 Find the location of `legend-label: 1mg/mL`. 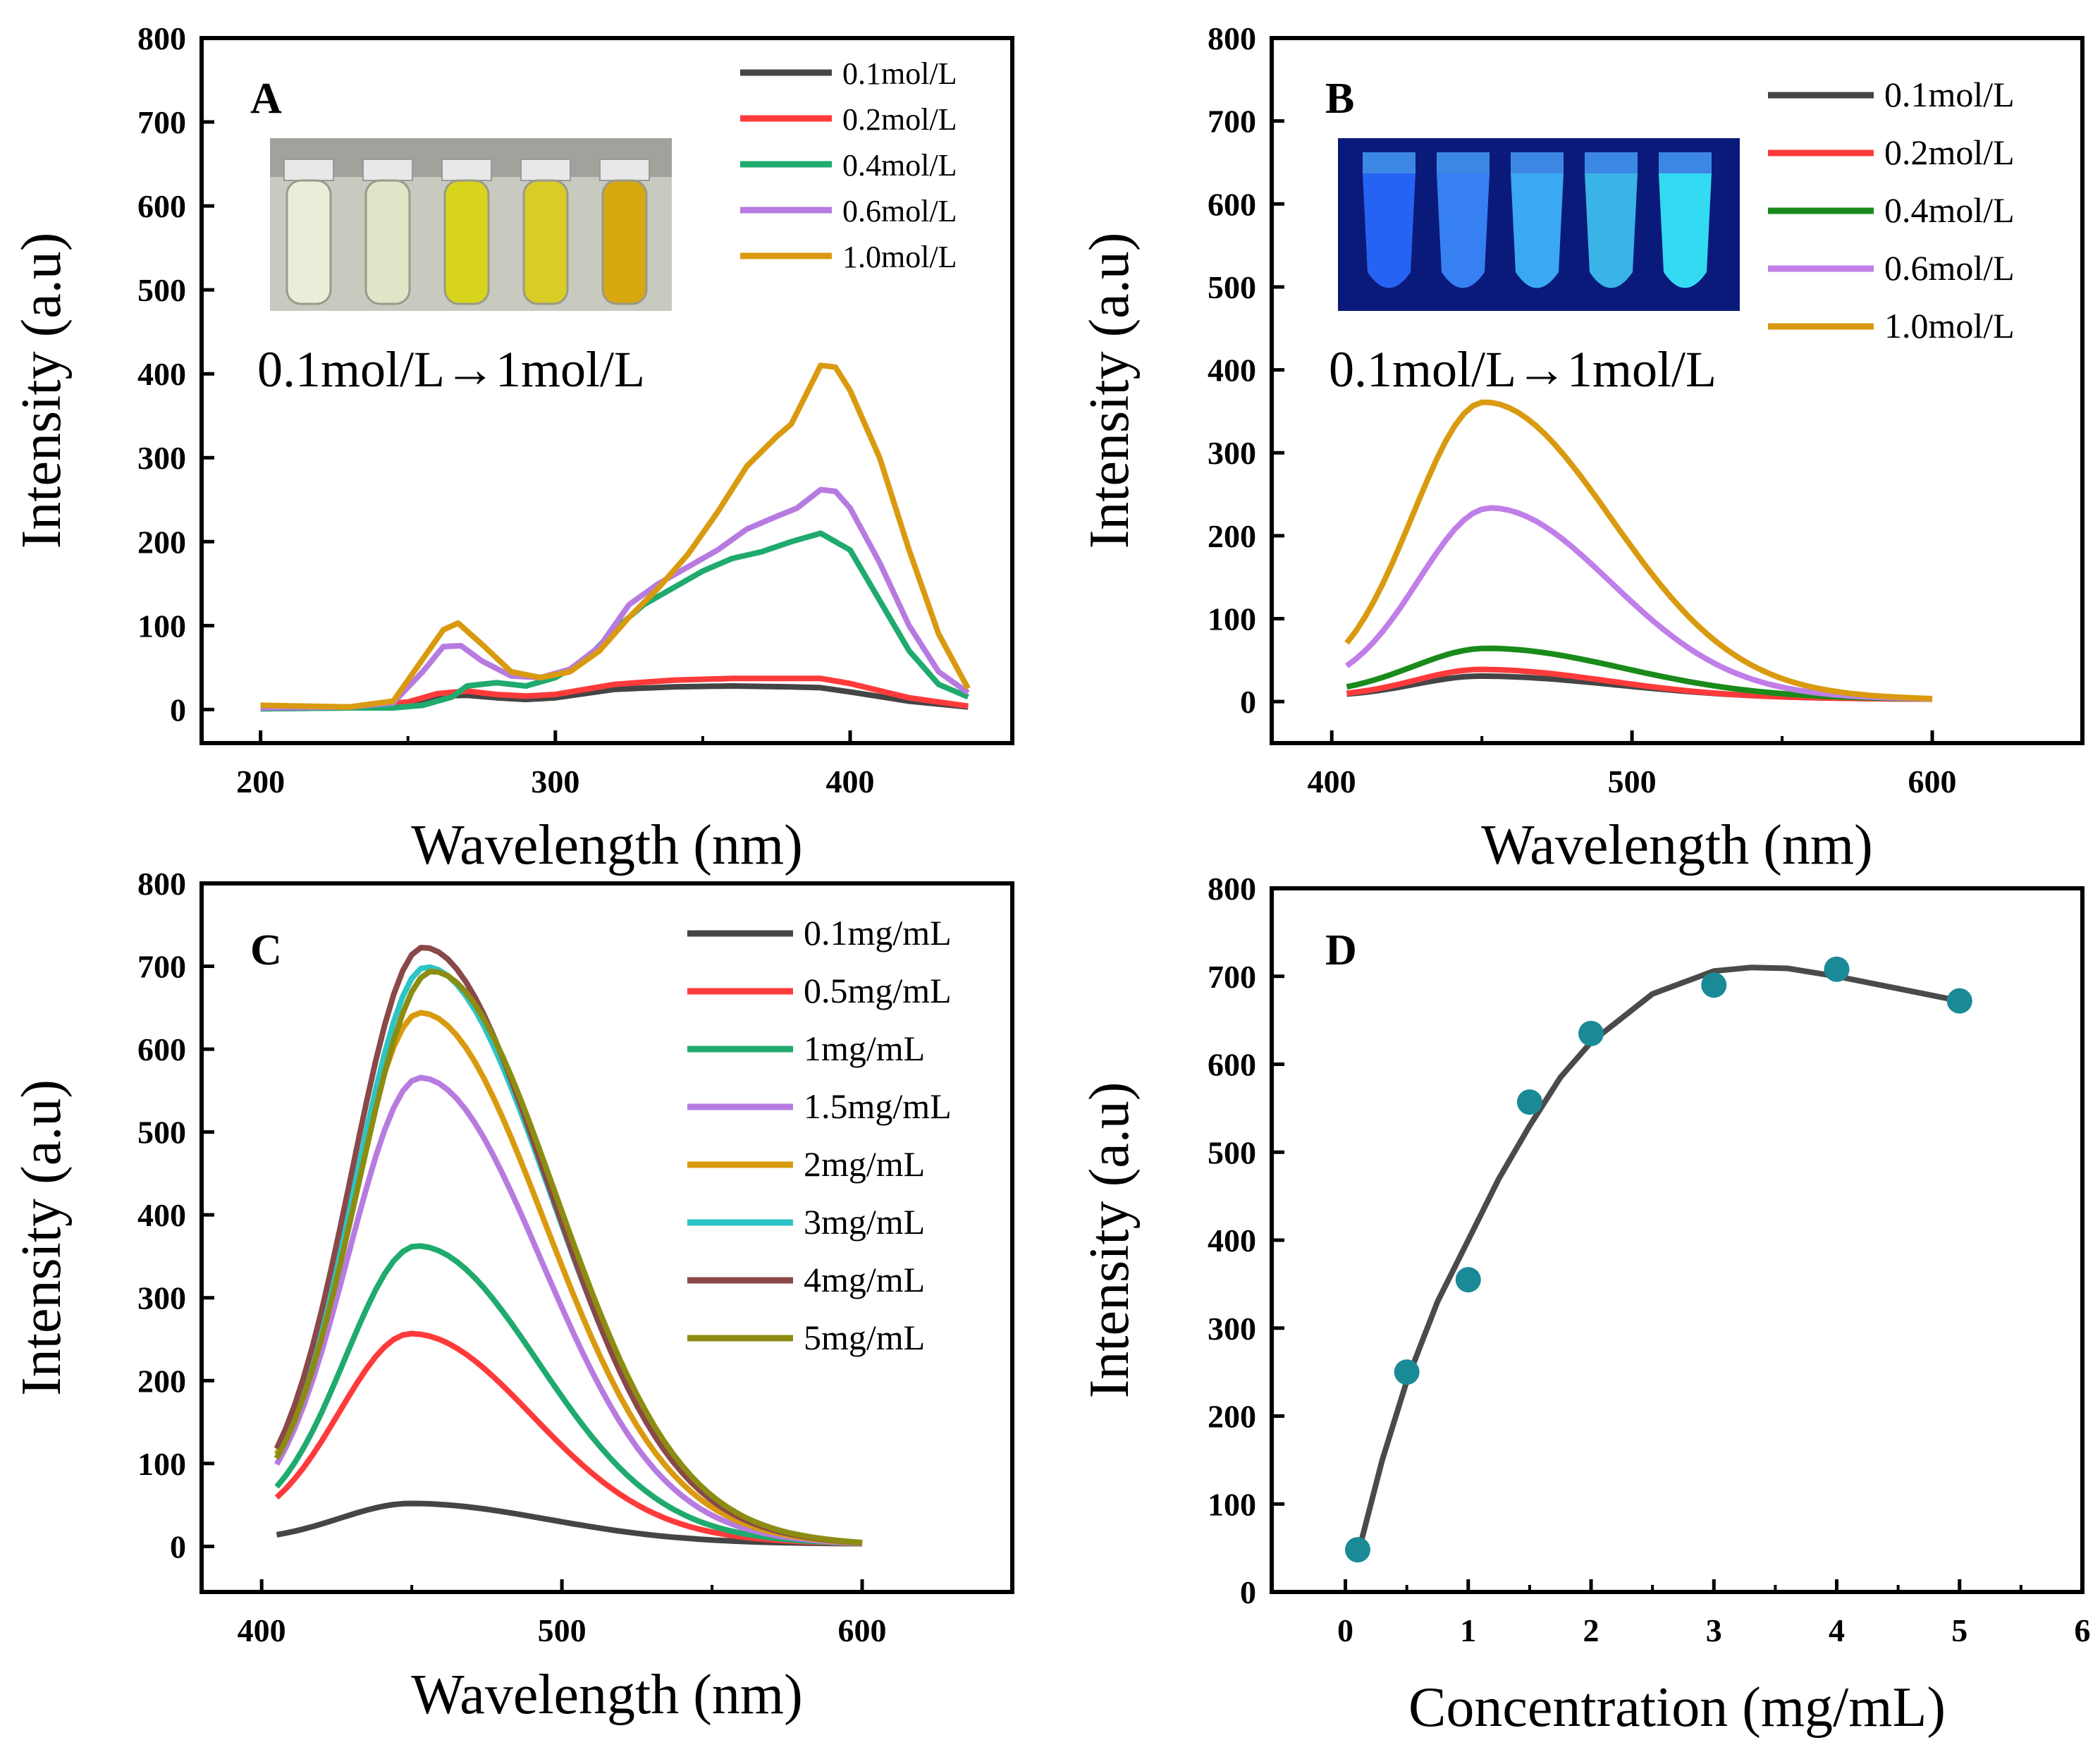

legend-label: 1mg/mL is located at coordinates (865, 1048).